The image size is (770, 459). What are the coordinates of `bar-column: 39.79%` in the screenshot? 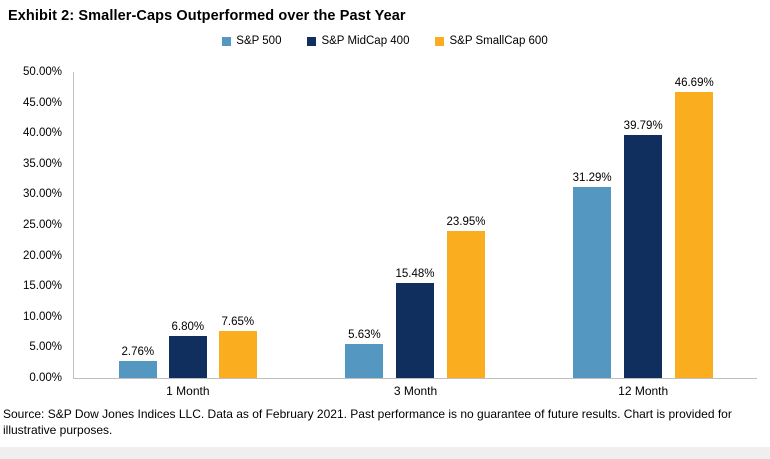 It's located at (643, 225).